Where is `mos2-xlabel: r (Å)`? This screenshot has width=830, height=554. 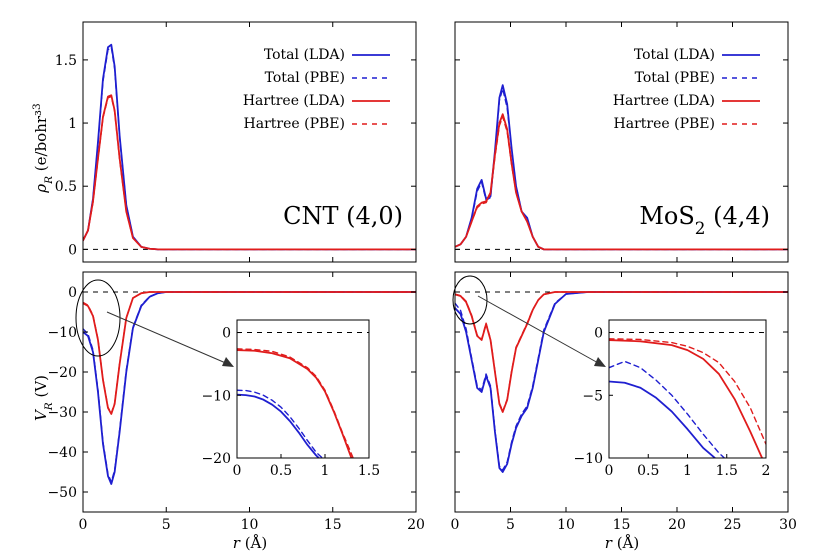 mos2-xlabel: r (Å) is located at coordinates (622, 543).